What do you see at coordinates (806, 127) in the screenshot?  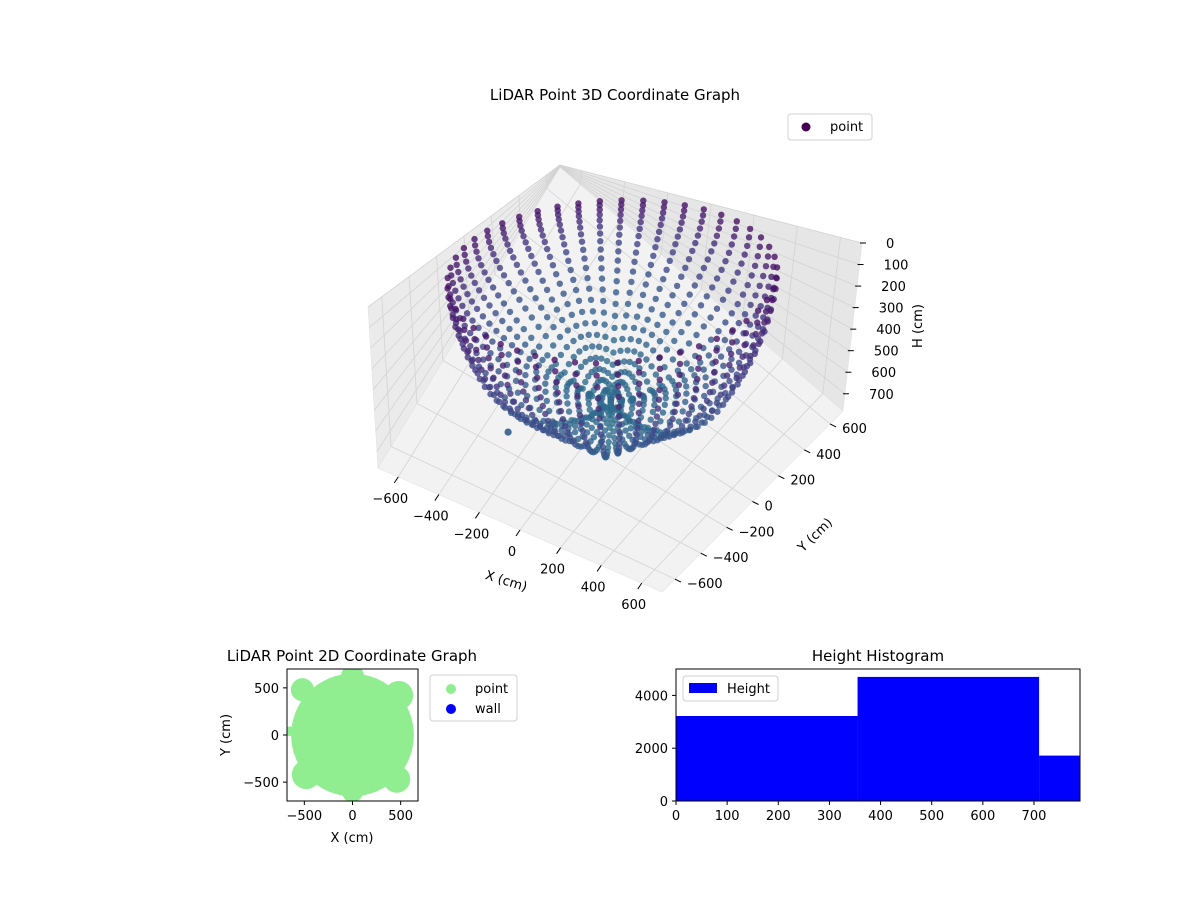 I see `chart-3d-legend-marker` at bounding box center [806, 127].